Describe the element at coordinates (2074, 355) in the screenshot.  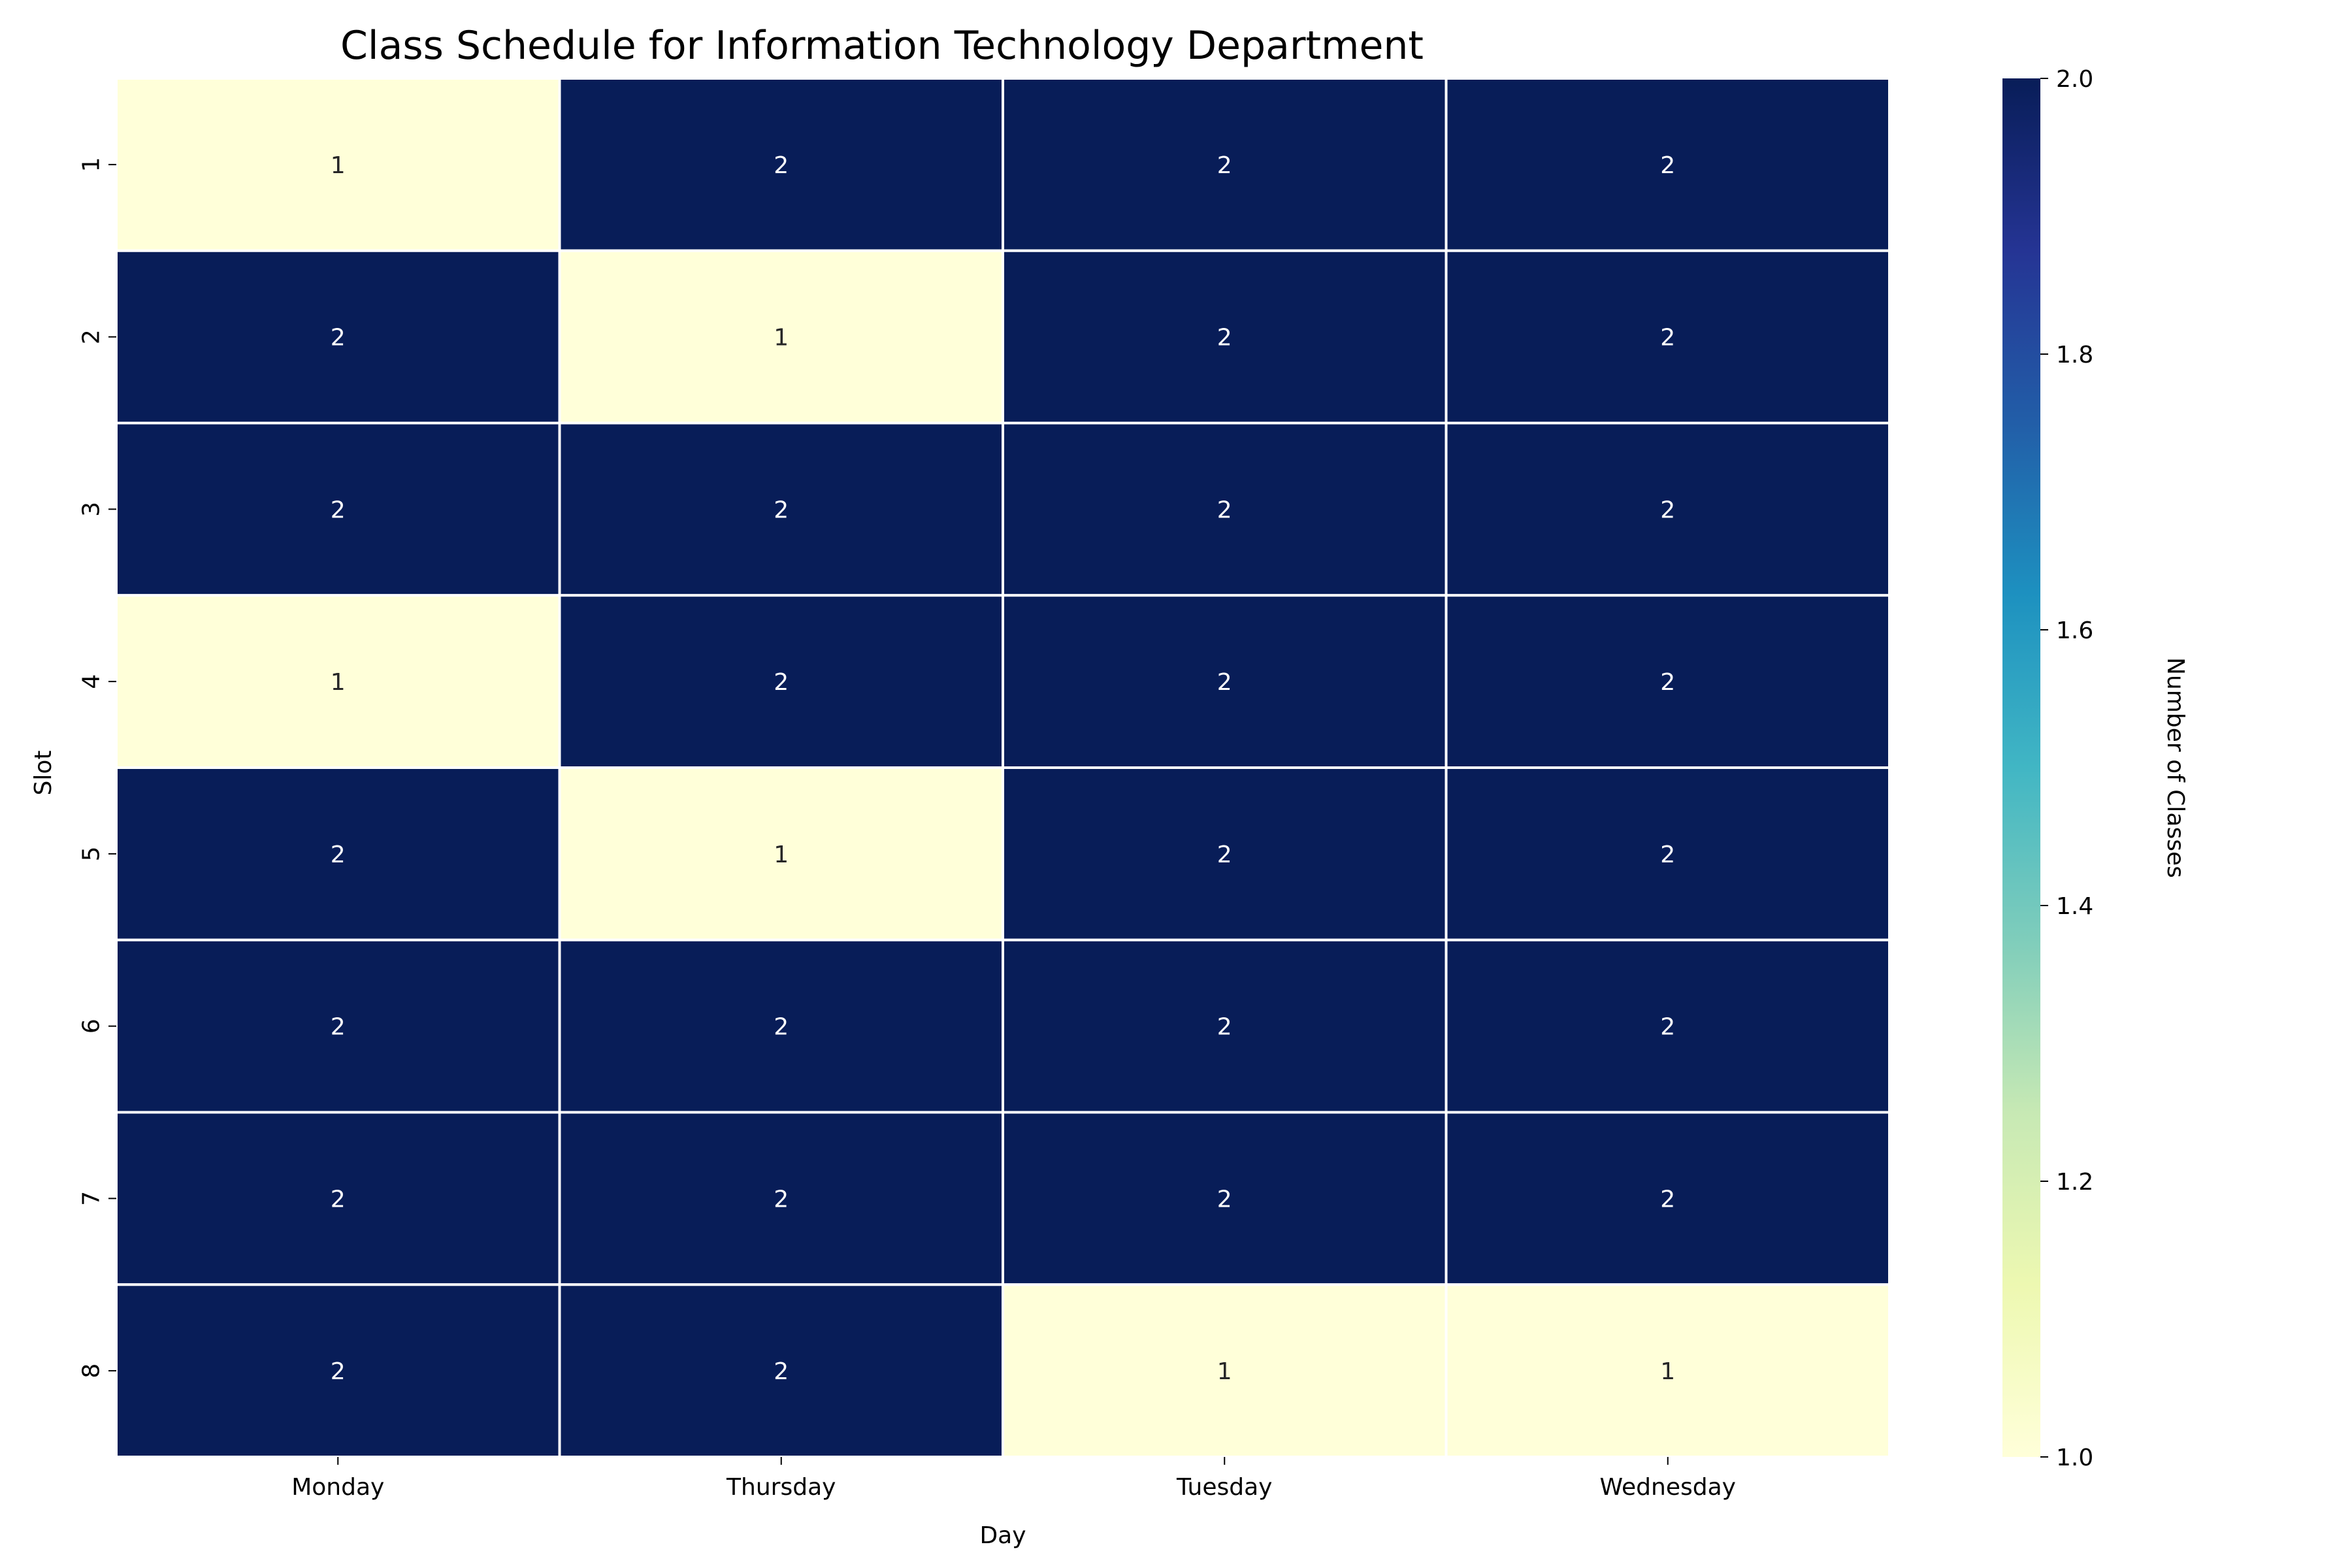
I see `colorbar-tick-label: 1.8` at that location.